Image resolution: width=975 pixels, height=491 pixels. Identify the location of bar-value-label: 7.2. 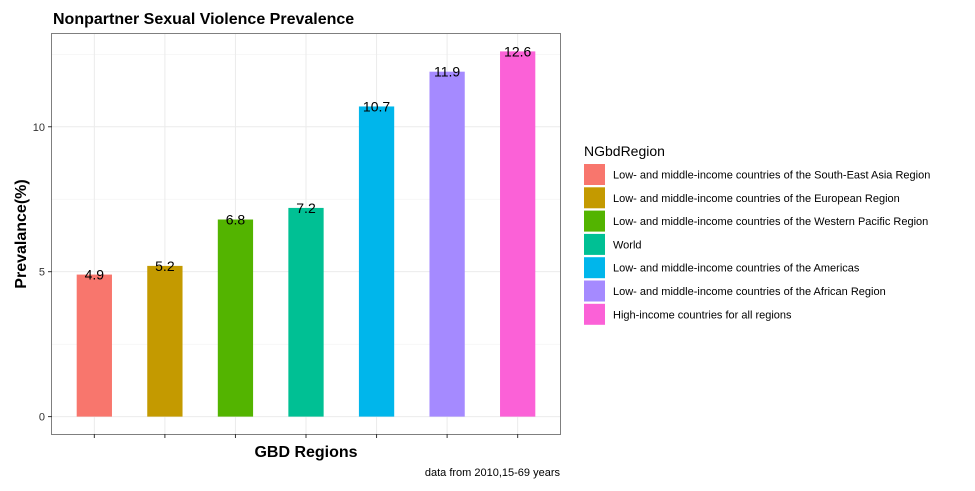
(306, 208).